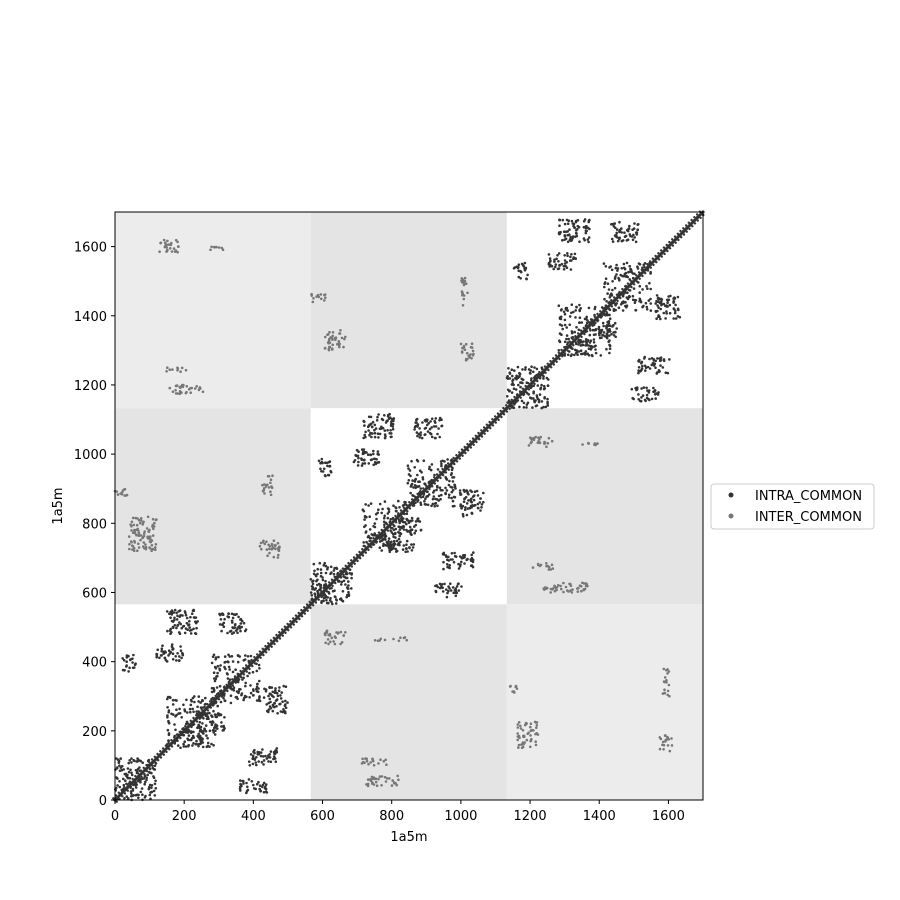 The image size is (900, 900). I want to click on x-tick-label: 800, so click(391, 816).